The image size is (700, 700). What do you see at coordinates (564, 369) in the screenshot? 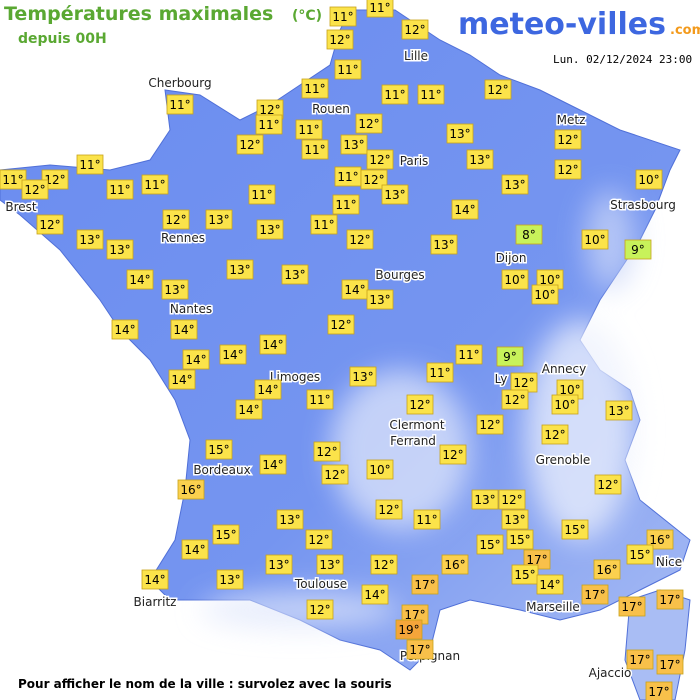
I see `city-name: Annecy` at bounding box center [564, 369].